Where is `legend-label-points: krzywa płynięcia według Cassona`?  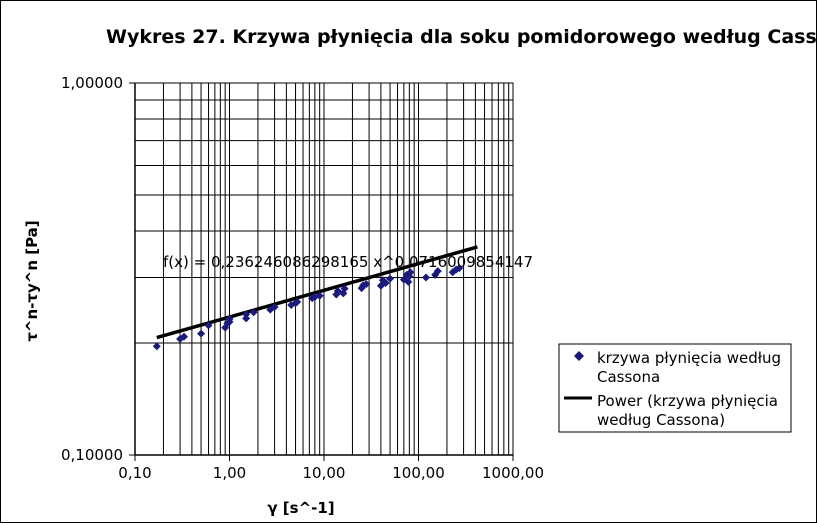 legend-label-points: krzywa płynięcia według Cassona is located at coordinates (691, 367).